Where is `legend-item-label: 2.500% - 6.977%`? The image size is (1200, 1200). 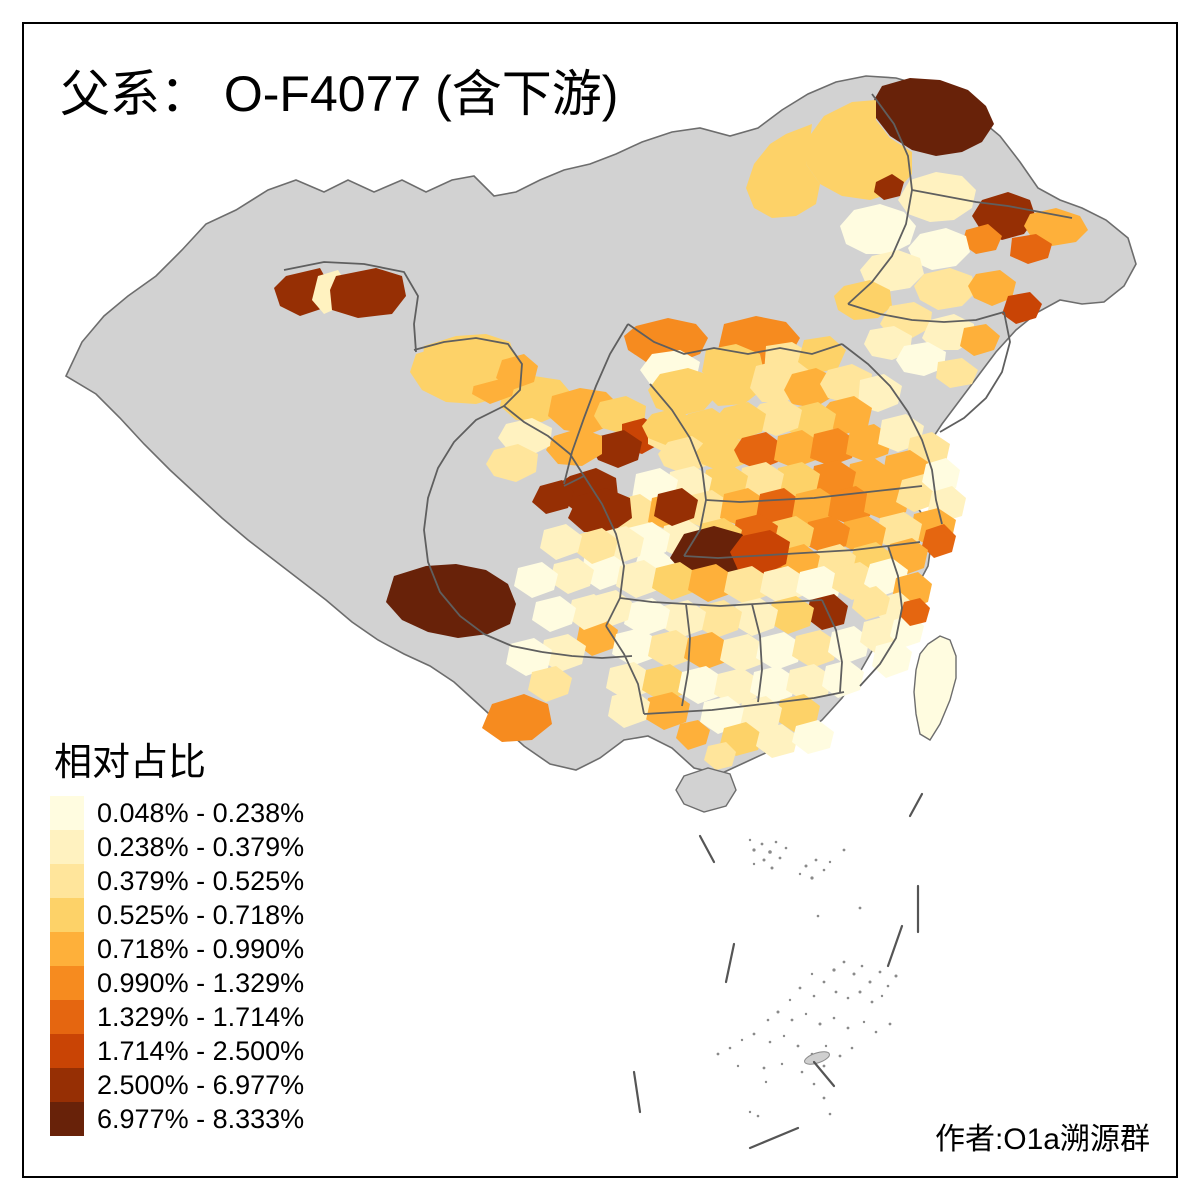
legend-item-label: 2.500% - 6.977% is located at coordinates (201, 1084).